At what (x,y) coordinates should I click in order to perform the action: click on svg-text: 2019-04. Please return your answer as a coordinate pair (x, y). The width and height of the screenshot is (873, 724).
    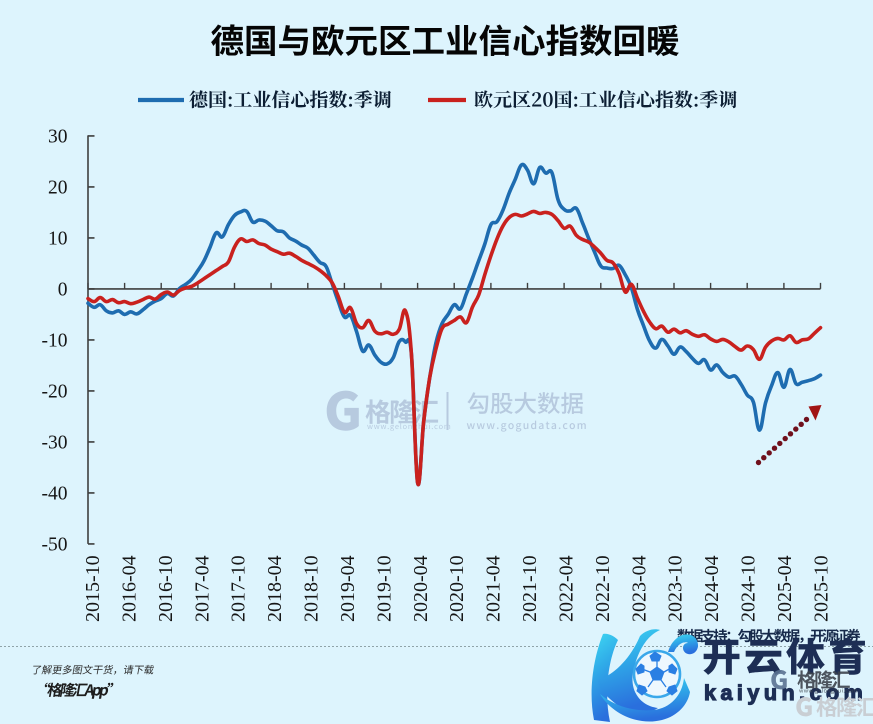
    Looking at the image, I should click on (348, 588).